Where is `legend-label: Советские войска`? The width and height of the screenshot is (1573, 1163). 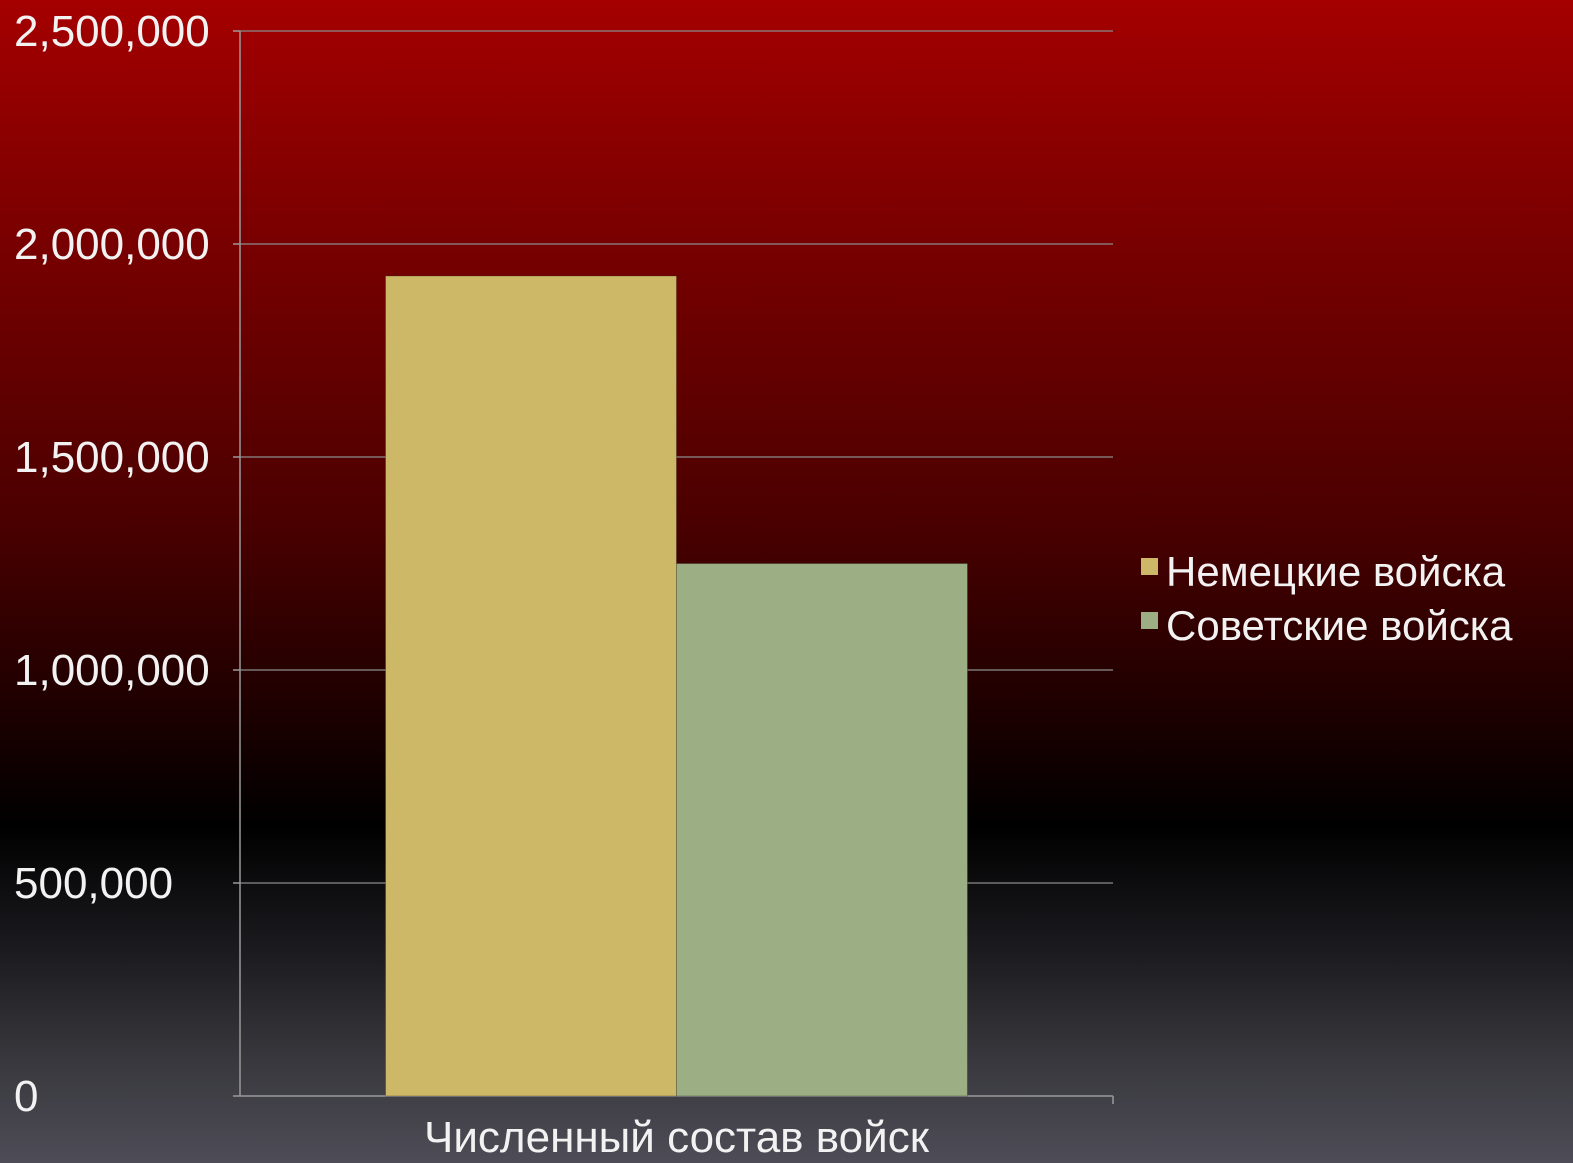 legend-label: Советские войска is located at coordinates (1339, 625).